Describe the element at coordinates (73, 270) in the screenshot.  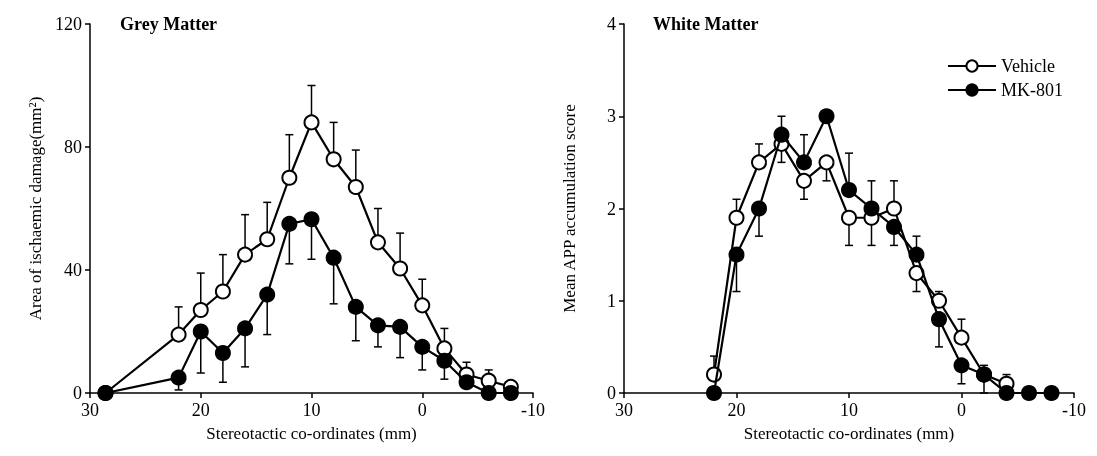
I see `y-tick-label: 40` at that location.